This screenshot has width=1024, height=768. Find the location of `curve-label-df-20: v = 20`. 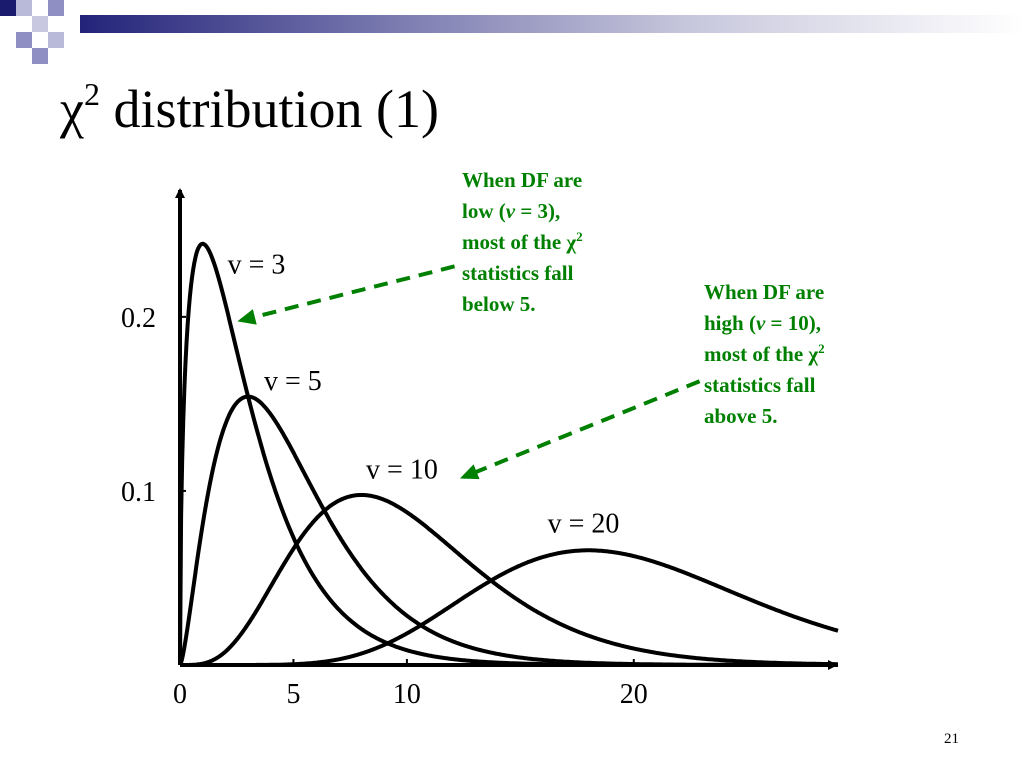

curve-label-df-20: v = 20 is located at coordinates (584, 524).